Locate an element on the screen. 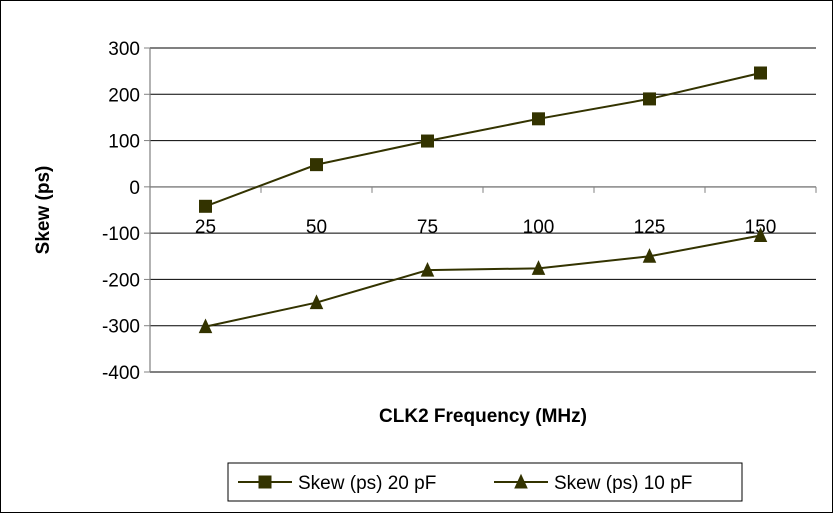  y-tick-label: 300 is located at coordinates (124, 49).